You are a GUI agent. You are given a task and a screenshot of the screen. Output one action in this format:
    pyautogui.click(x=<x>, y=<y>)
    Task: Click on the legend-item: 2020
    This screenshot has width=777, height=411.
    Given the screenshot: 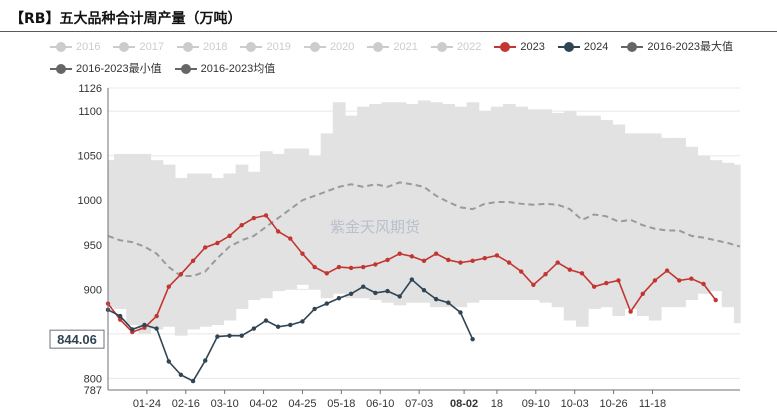 What is the action you would take?
    pyautogui.click(x=329, y=47)
    